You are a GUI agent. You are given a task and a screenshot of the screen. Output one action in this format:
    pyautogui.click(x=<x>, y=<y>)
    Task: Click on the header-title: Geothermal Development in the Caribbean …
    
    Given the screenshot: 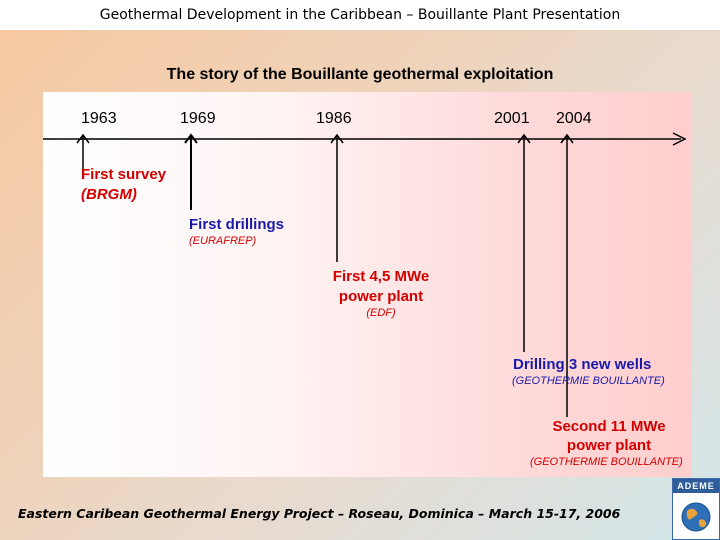 What is the action you would take?
    pyautogui.click(x=360, y=15)
    